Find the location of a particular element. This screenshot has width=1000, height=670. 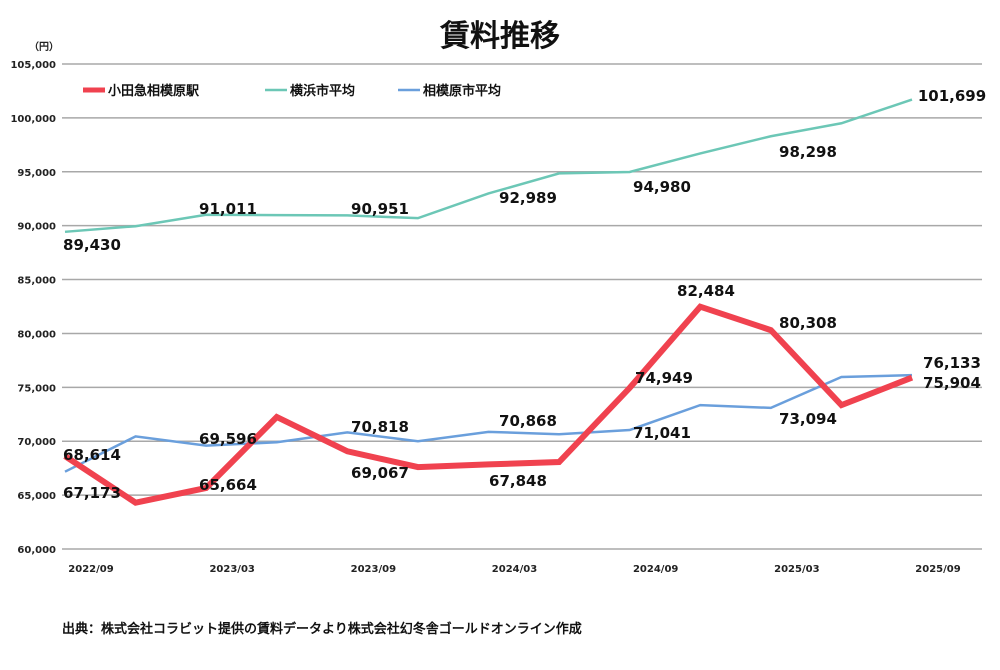

x-tick-label: 2025/09 is located at coordinates (937, 569).